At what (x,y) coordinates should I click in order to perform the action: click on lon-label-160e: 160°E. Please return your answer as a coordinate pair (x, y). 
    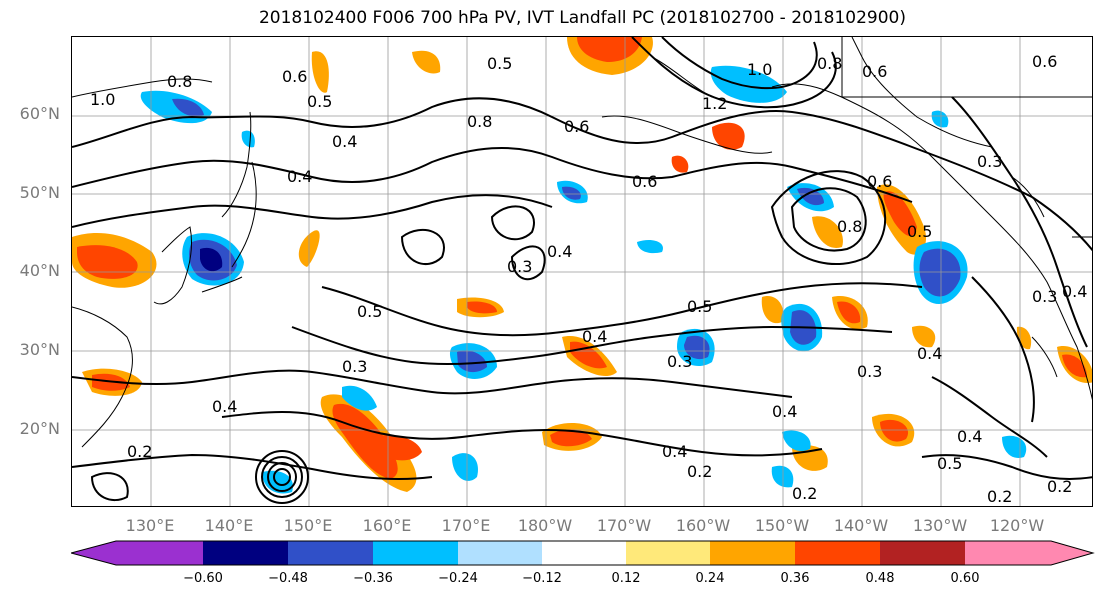
    Looking at the image, I should click on (387, 525).